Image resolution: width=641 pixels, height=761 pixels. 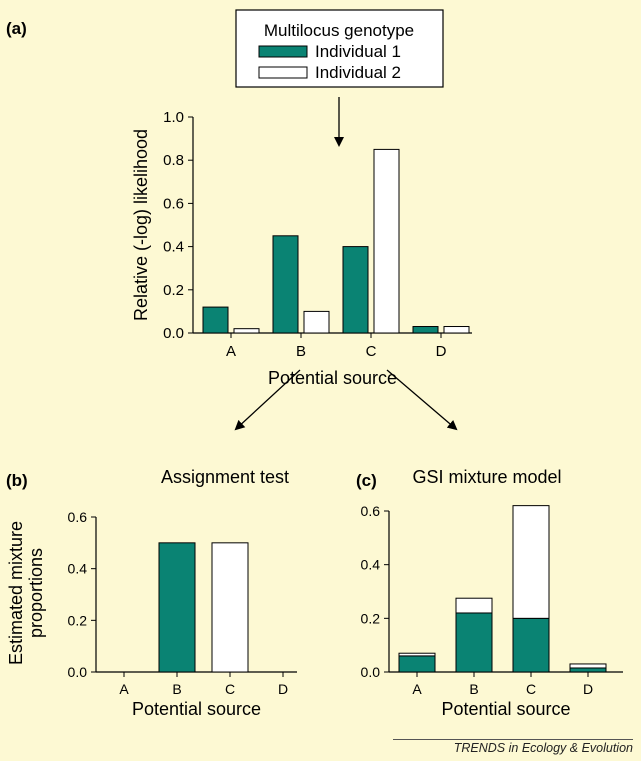 What do you see at coordinates (366, 480) in the screenshot?
I see `panel-label-c: (c)` at bounding box center [366, 480].